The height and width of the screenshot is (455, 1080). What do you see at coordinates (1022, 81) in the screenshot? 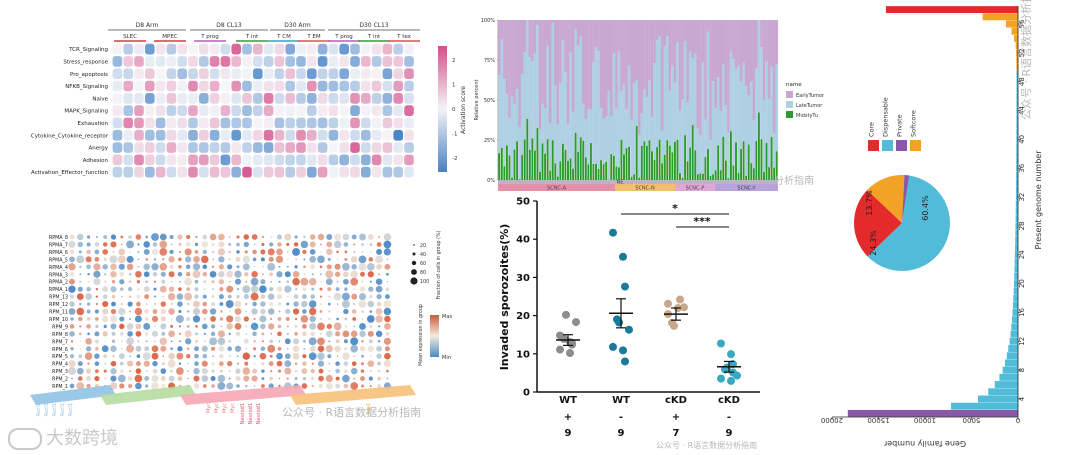
I see `genefamily-ytick: 48` at bounding box center [1022, 81].